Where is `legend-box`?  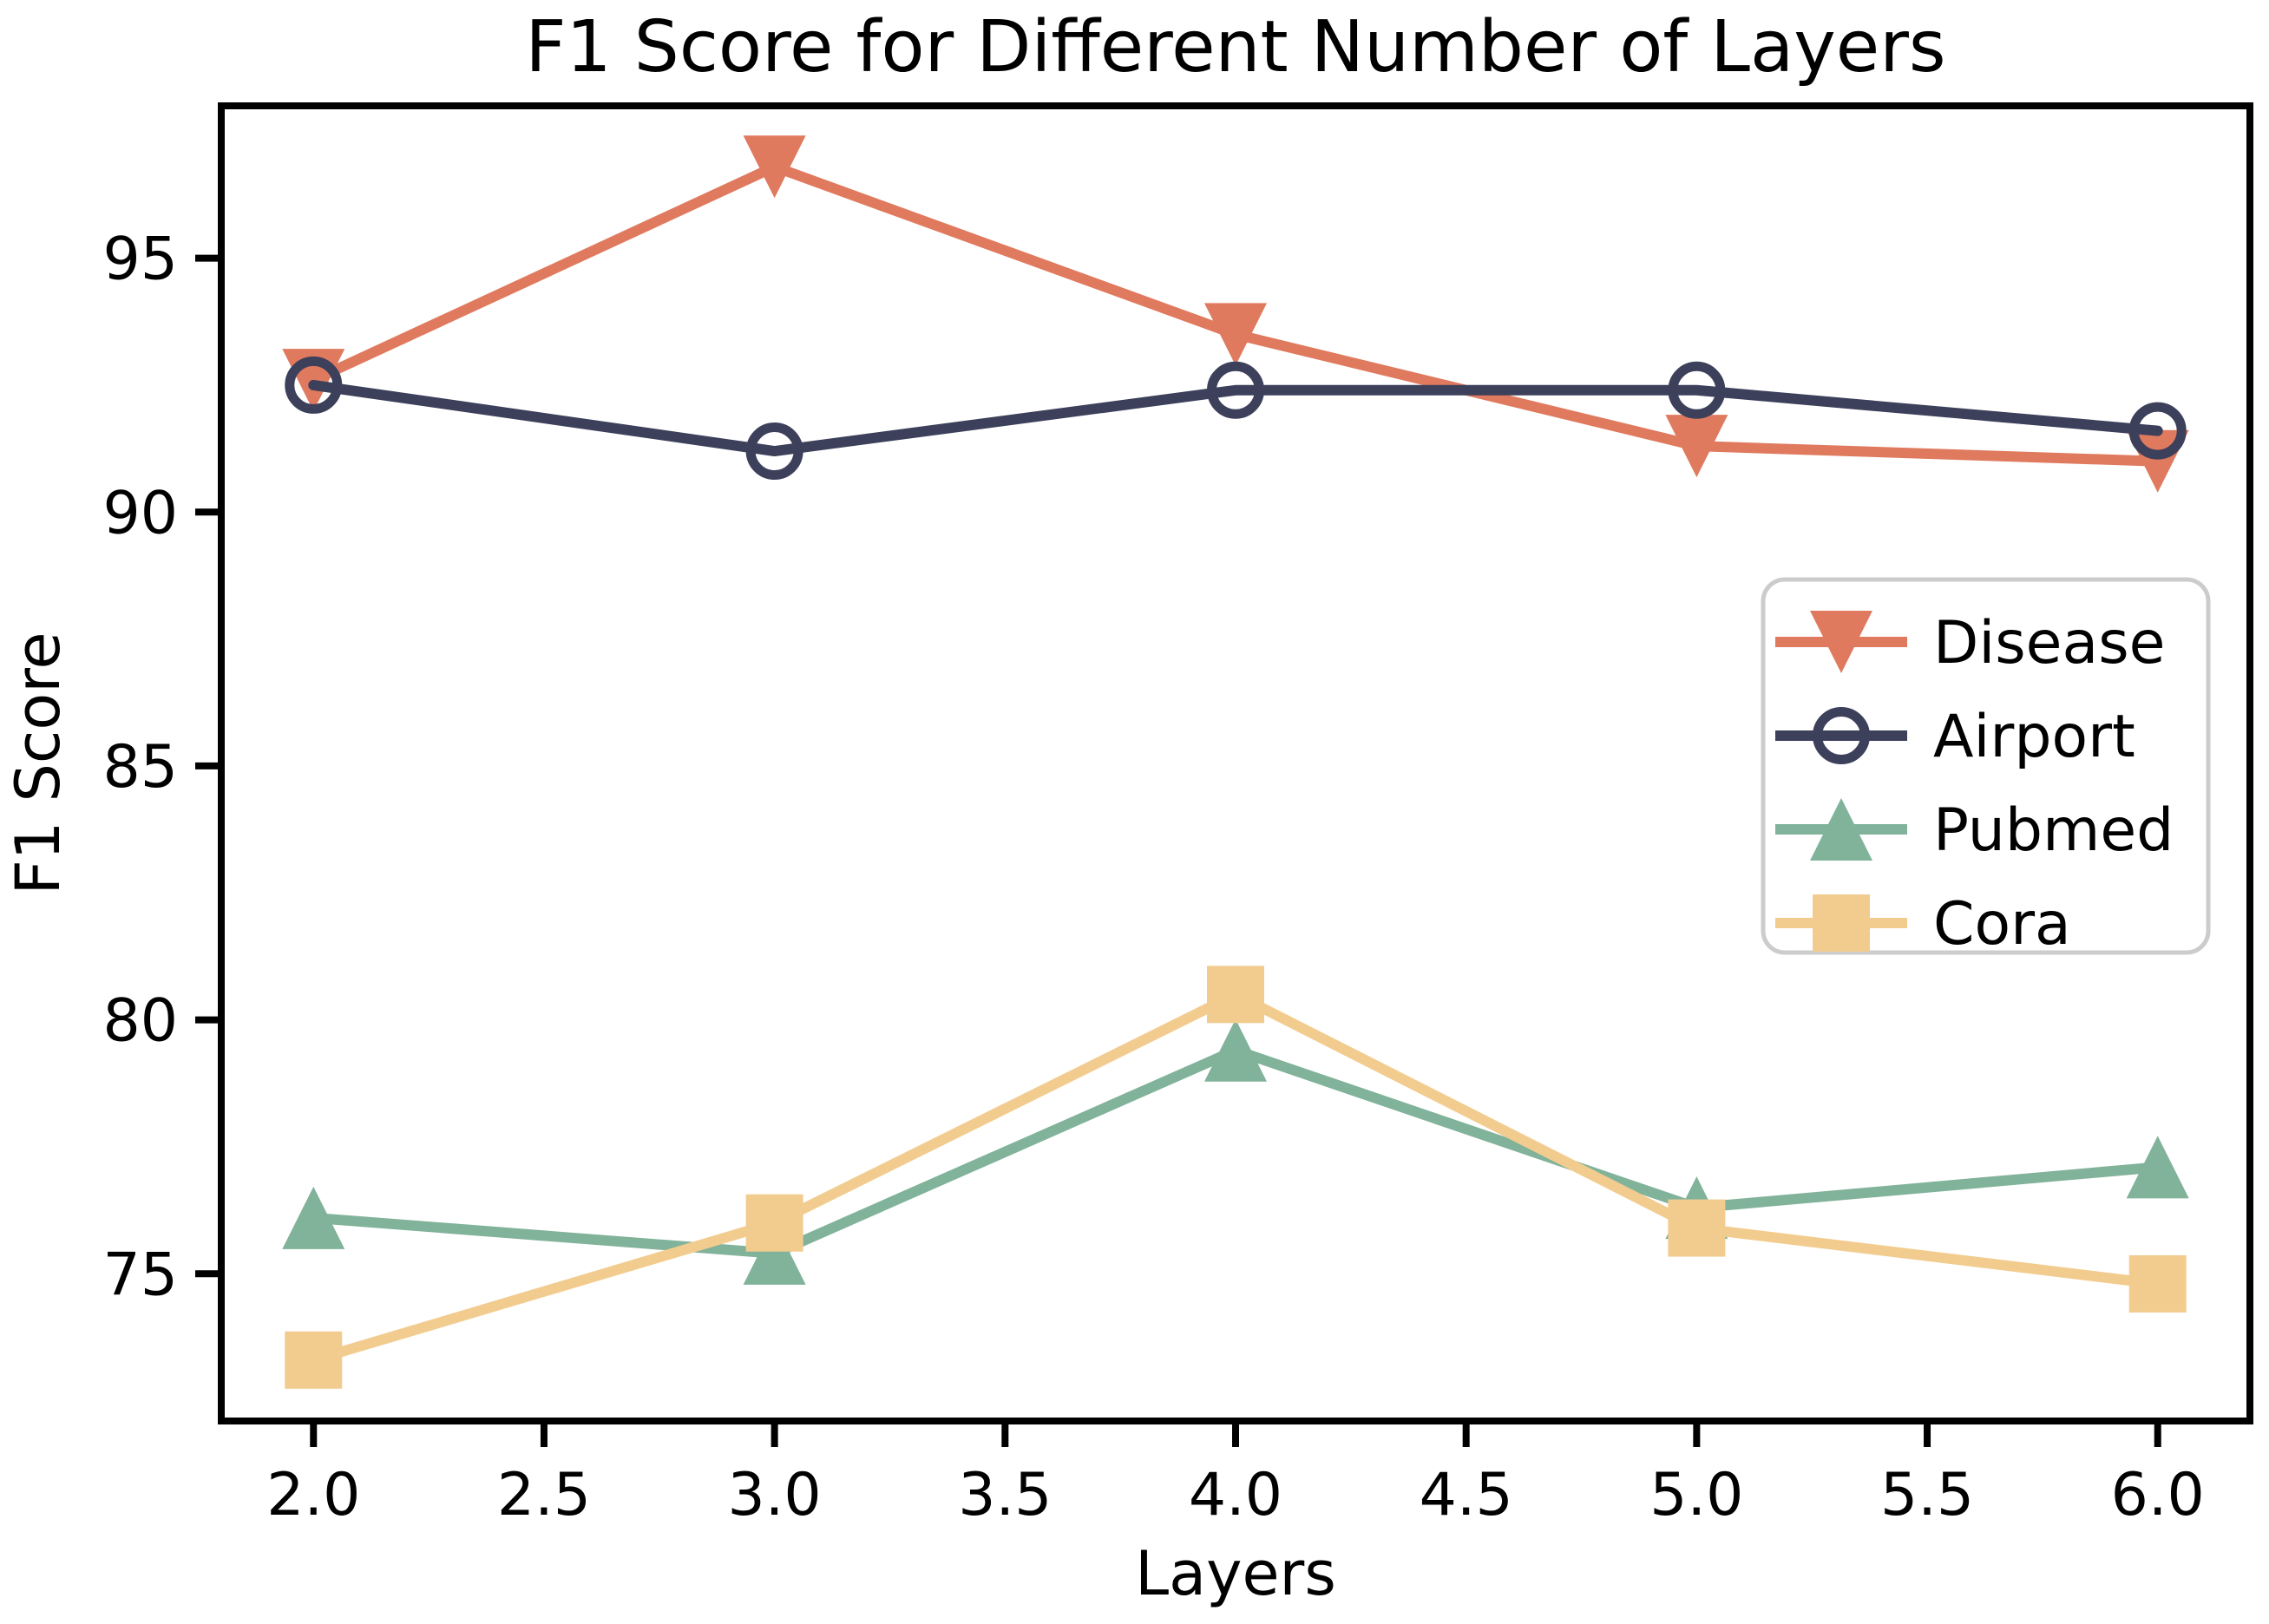 legend-box is located at coordinates (1986, 766).